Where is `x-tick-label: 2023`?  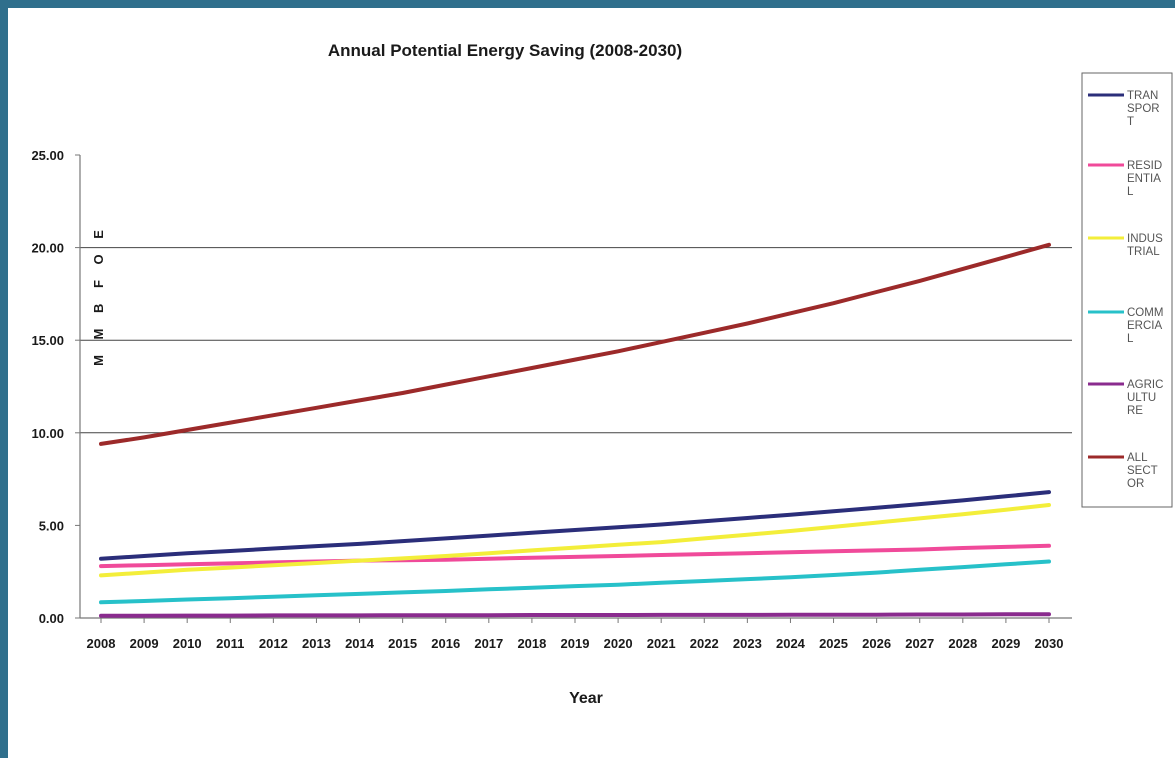
x-tick-label: 2023 is located at coordinates (747, 643).